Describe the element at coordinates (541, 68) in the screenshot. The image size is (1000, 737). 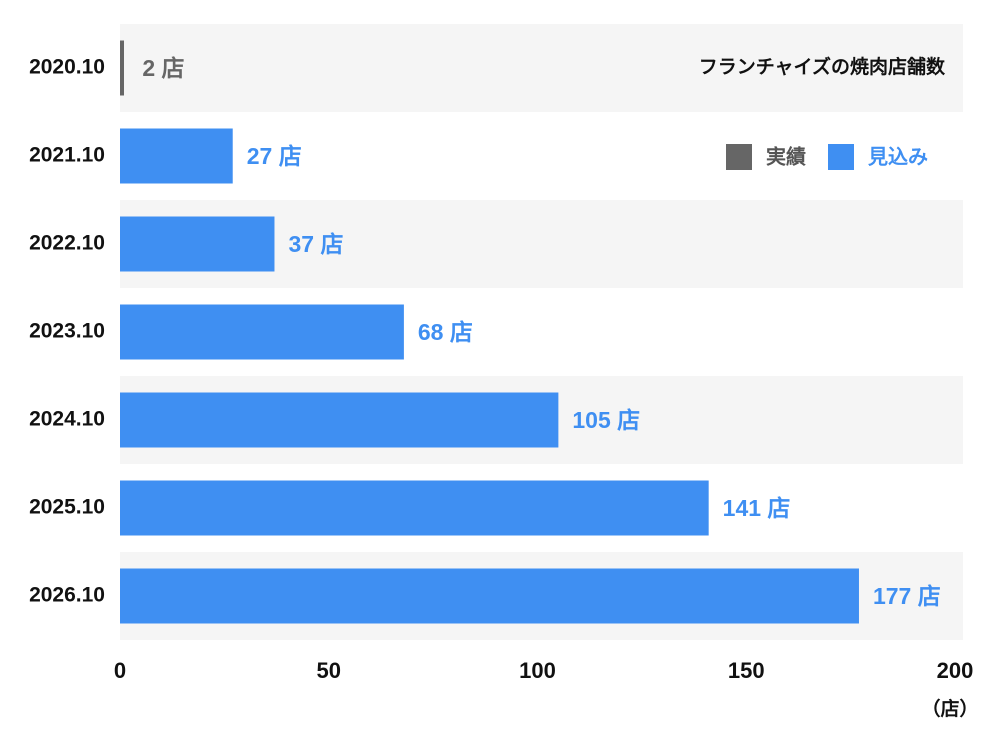
I see `row-band` at that location.